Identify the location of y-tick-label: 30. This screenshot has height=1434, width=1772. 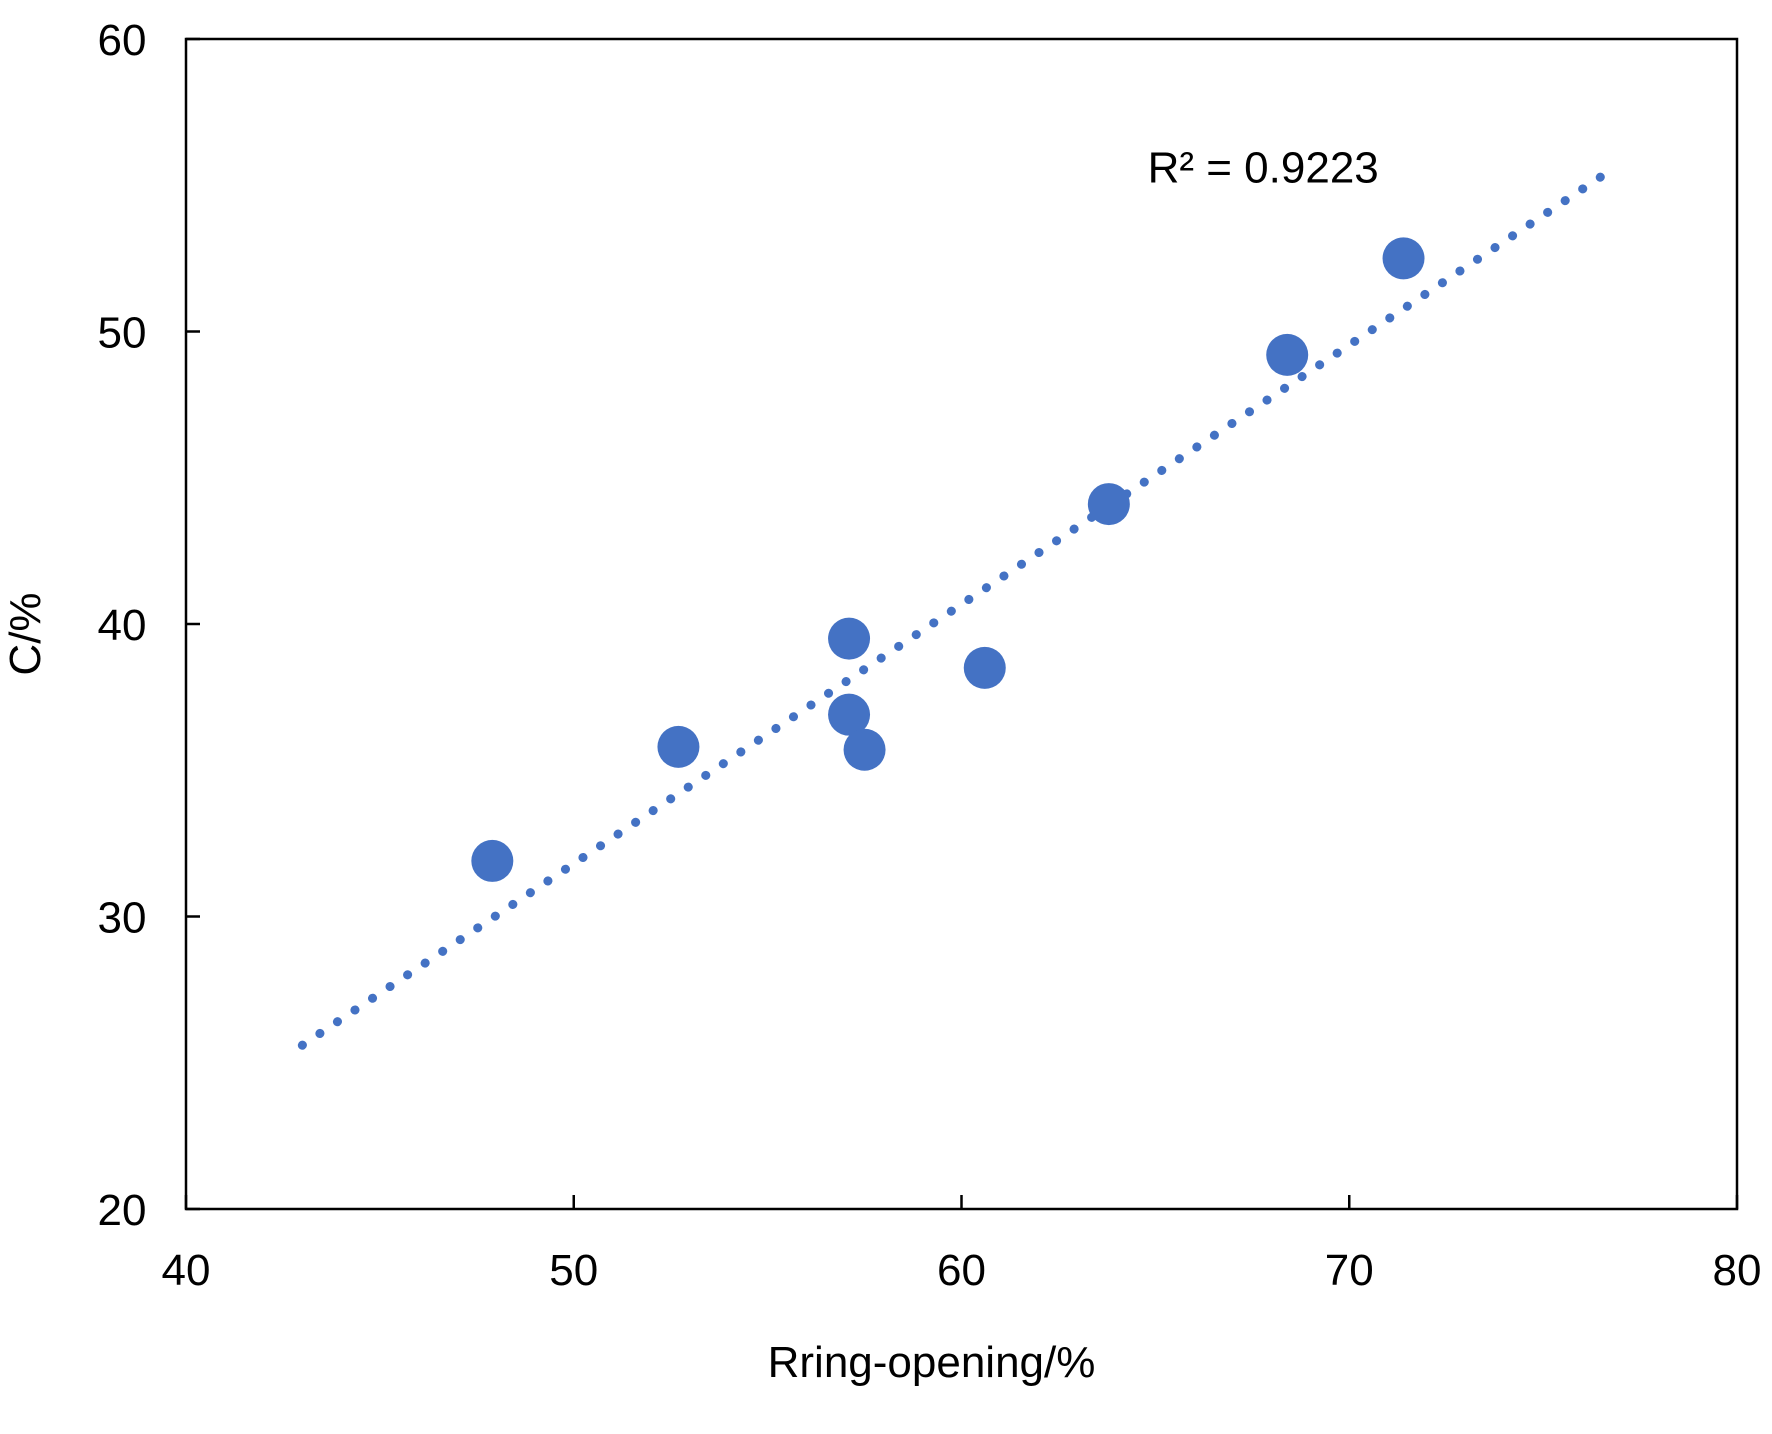
(122, 918).